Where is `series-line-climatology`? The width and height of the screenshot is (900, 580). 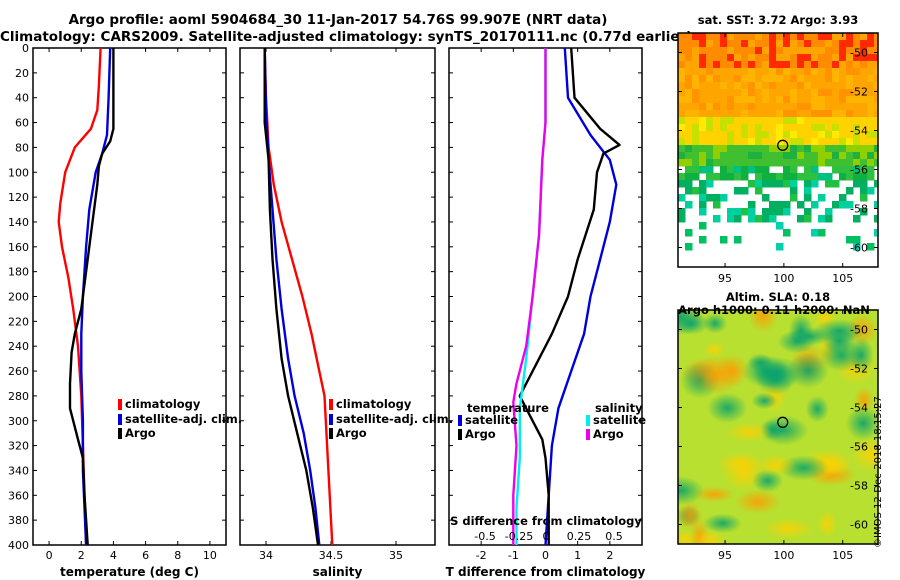 series-line-climatology is located at coordinates (79, 296).